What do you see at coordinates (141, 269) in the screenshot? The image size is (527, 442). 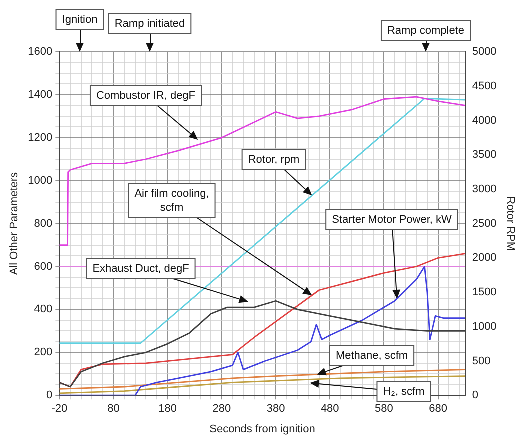 I see `annotation: Exhaust Duct, degF` at bounding box center [141, 269].